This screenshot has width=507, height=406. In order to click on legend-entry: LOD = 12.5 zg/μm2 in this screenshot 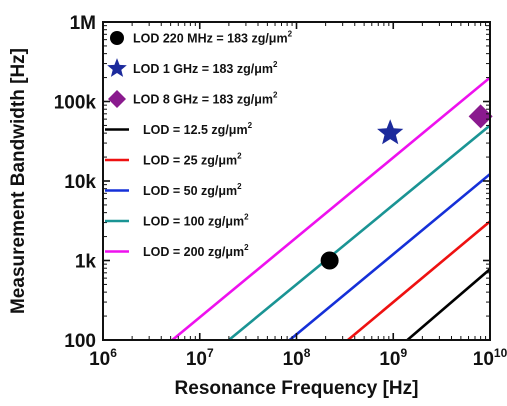, I will do `click(179, 129)`.